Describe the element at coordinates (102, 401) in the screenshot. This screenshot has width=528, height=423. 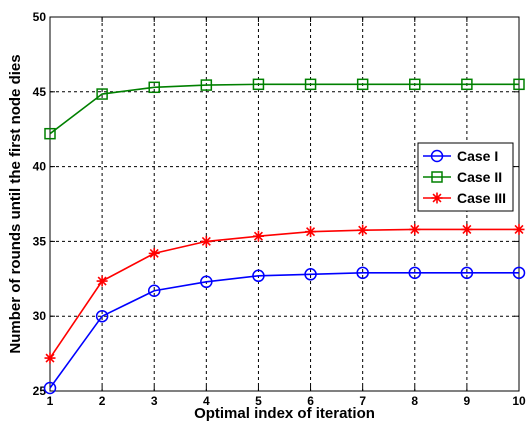
I see `x-tick-label: 2` at that location.